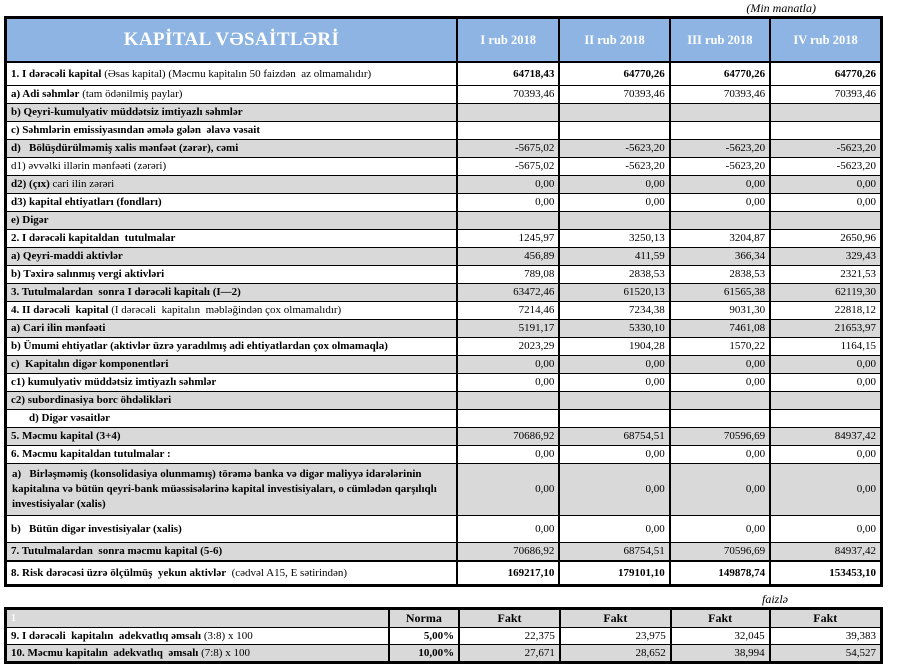 The image size is (900, 664). Describe the element at coordinates (720, 653) in the screenshot. I see `value-cell-q3: 38,994` at that location.